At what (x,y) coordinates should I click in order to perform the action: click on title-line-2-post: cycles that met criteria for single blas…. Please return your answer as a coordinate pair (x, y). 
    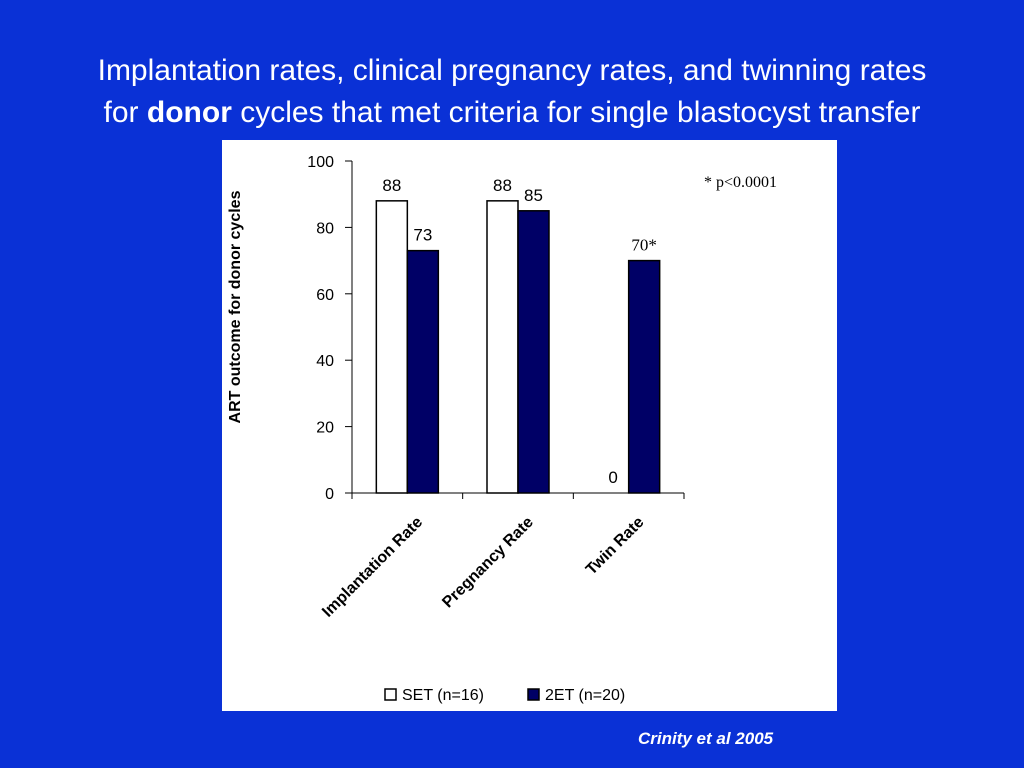
    Looking at the image, I should click on (576, 112).